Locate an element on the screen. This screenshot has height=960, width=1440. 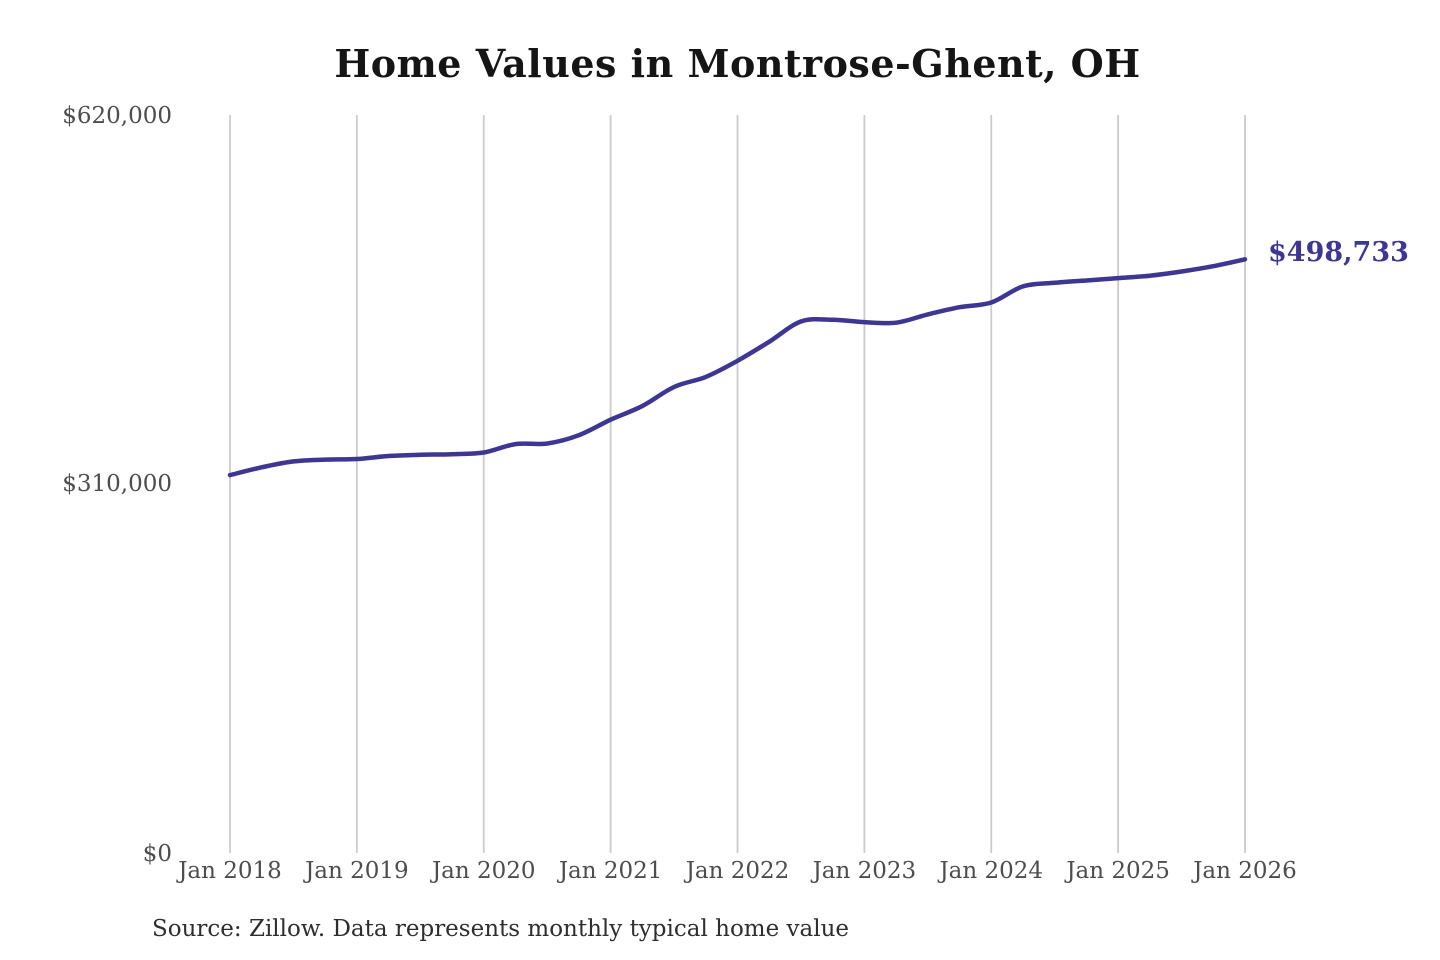
x-tick-label: Jan 2019 is located at coordinates (357, 871).